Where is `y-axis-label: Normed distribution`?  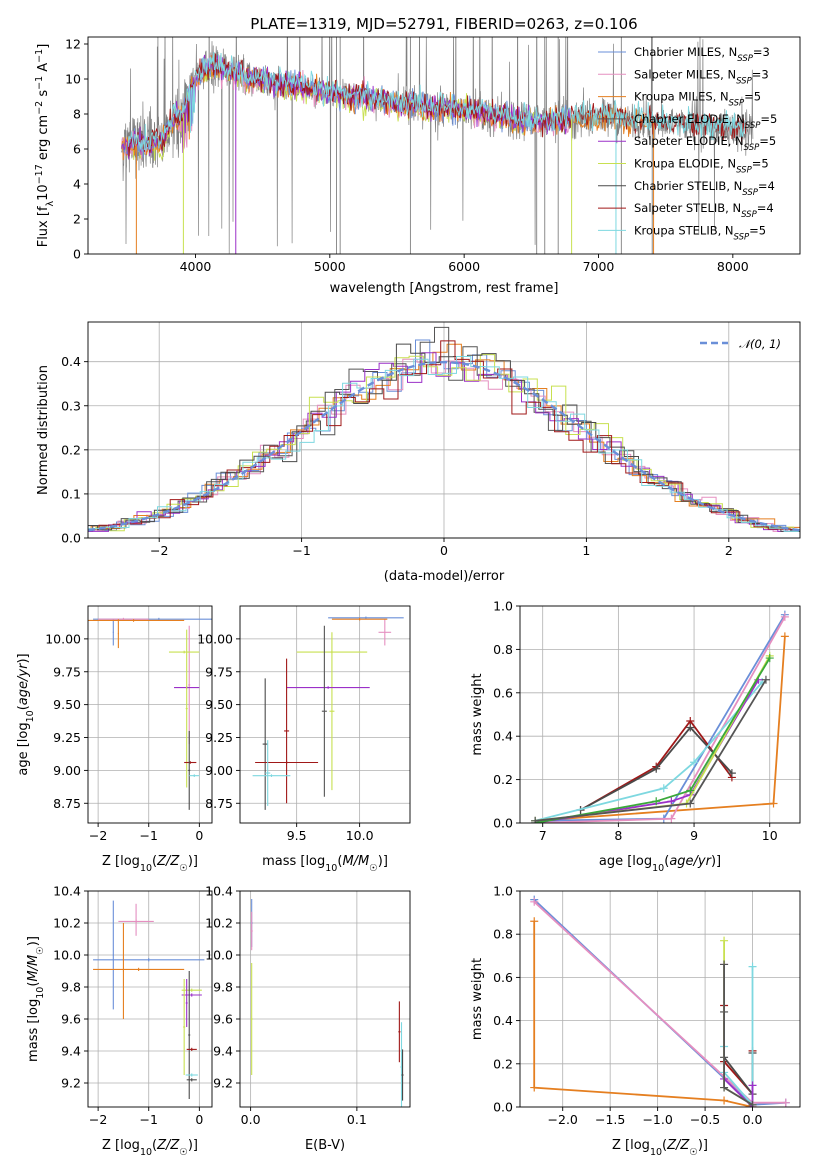 y-axis-label: Normed distribution is located at coordinates (43, 430).